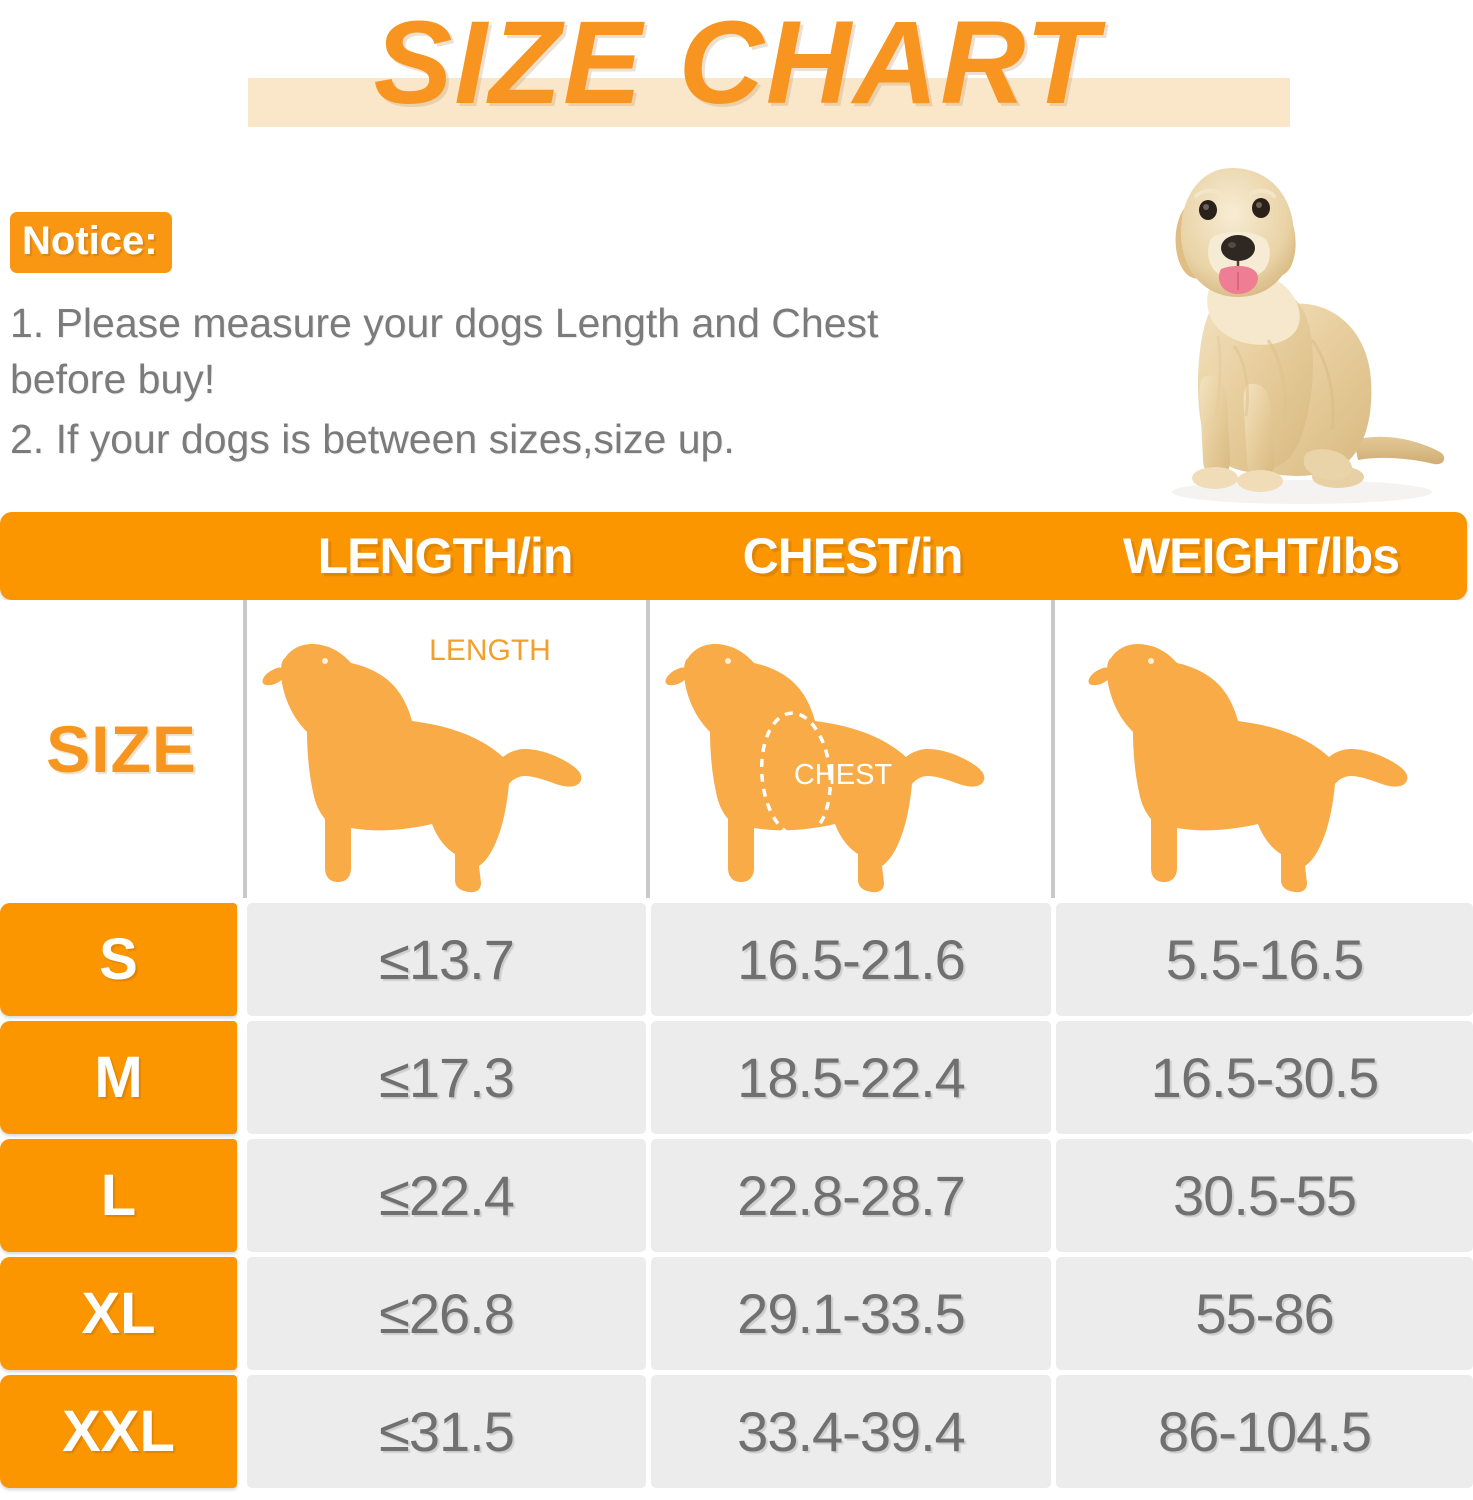  What do you see at coordinates (91, 242) in the screenshot?
I see `notice-badge: Notice:` at bounding box center [91, 242].